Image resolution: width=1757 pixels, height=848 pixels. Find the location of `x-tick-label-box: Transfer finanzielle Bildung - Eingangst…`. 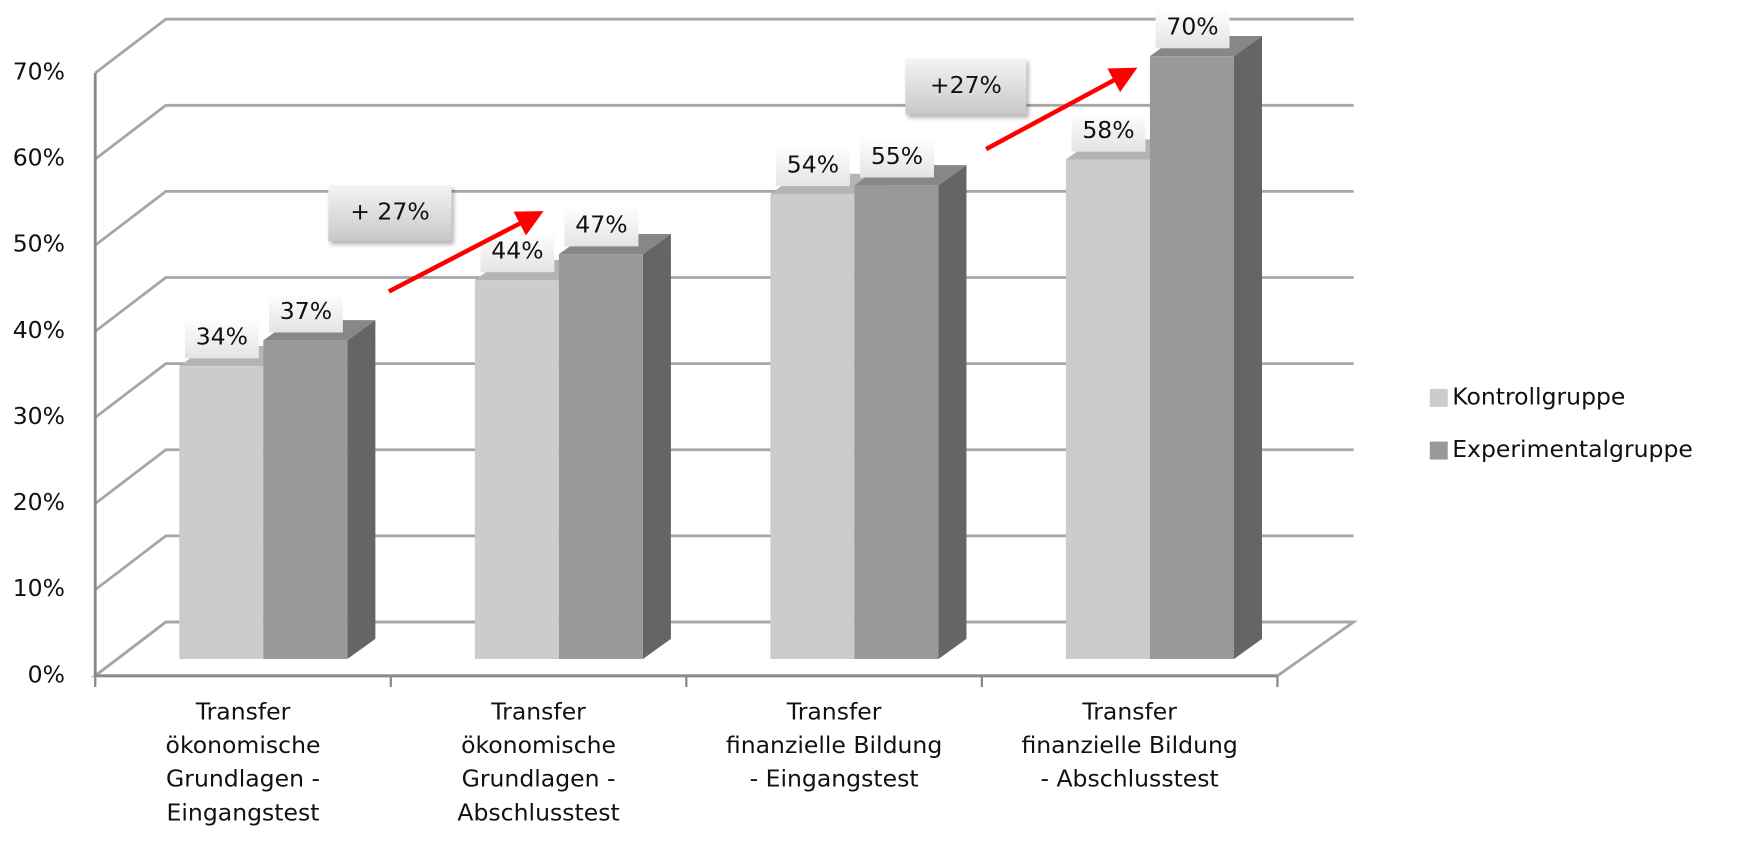

x-tick-label-box: Transfer finanzielle Bildung - Eingangst… is located at coordinates (834, 745).